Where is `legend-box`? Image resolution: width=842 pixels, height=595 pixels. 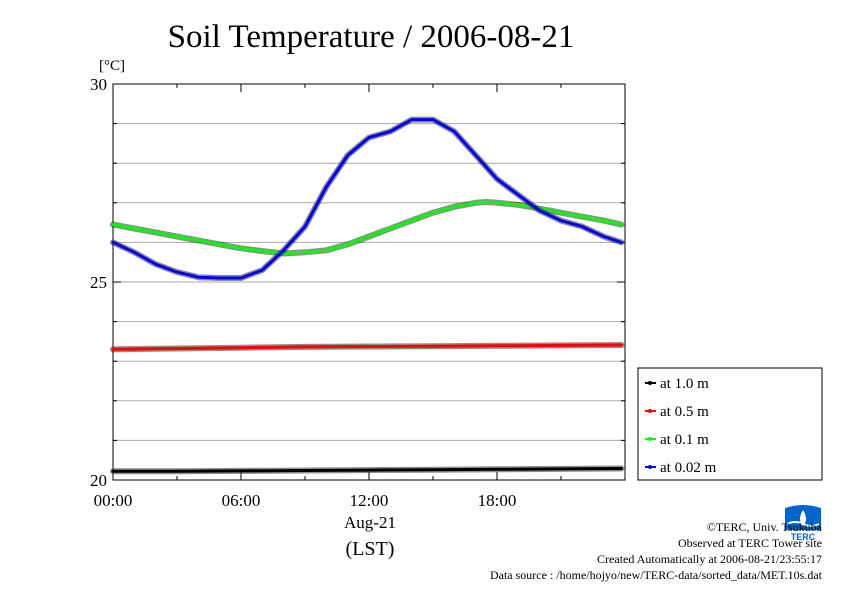
legend-box is located at coordinates (730, 424).